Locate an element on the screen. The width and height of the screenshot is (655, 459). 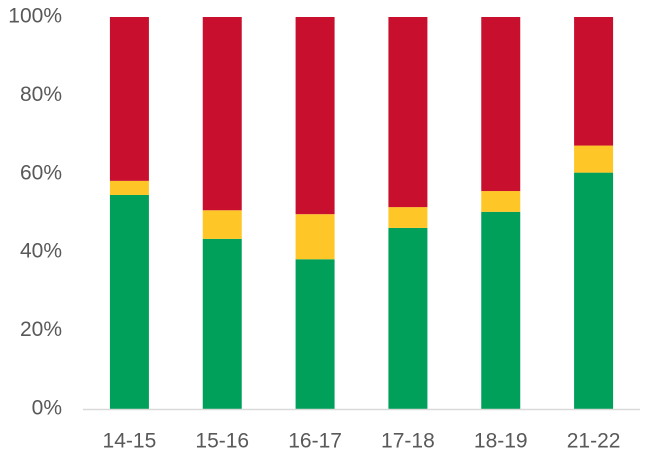
y-tick-label: 0% is located at coordinates (47, 408).